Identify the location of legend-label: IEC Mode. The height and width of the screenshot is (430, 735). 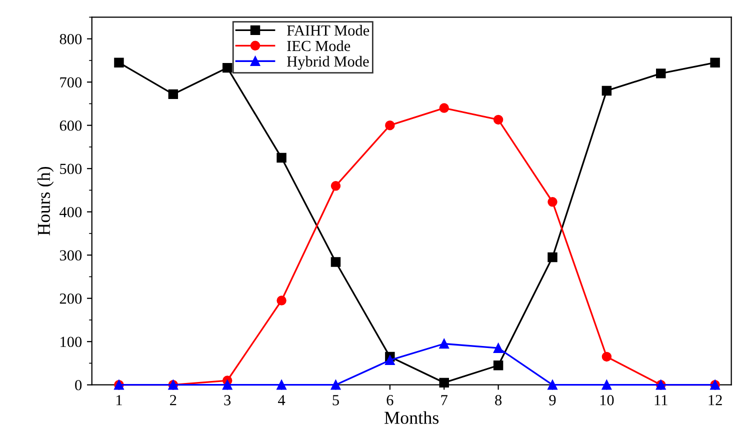
(318, 46).